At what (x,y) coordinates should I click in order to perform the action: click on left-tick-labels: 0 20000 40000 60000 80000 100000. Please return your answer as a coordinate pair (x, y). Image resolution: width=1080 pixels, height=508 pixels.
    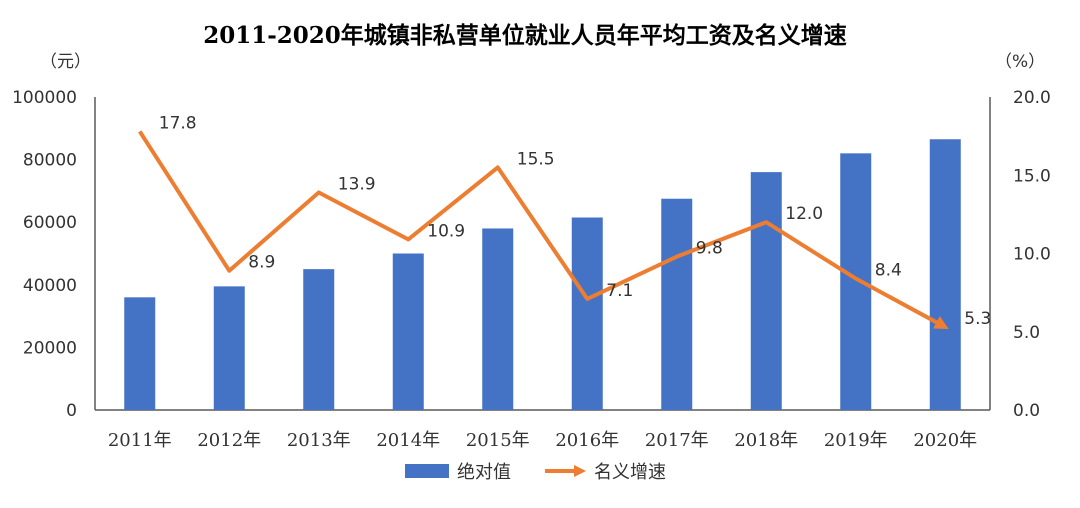
    Looking at the image, I should click on (44, 254).